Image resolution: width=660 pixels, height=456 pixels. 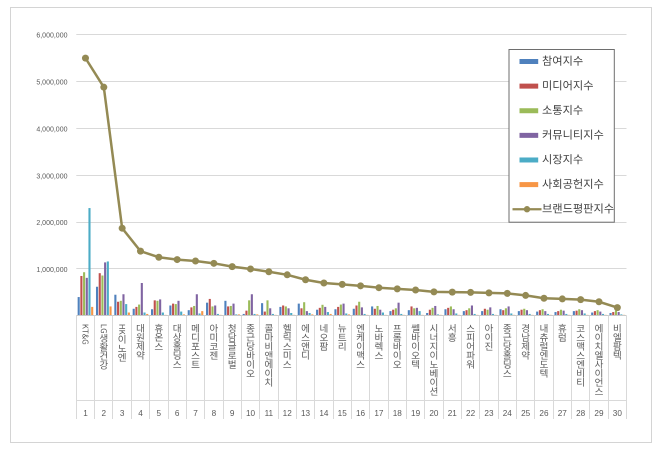 I want to click on svg-text: 6, so click(x=177, y=413).